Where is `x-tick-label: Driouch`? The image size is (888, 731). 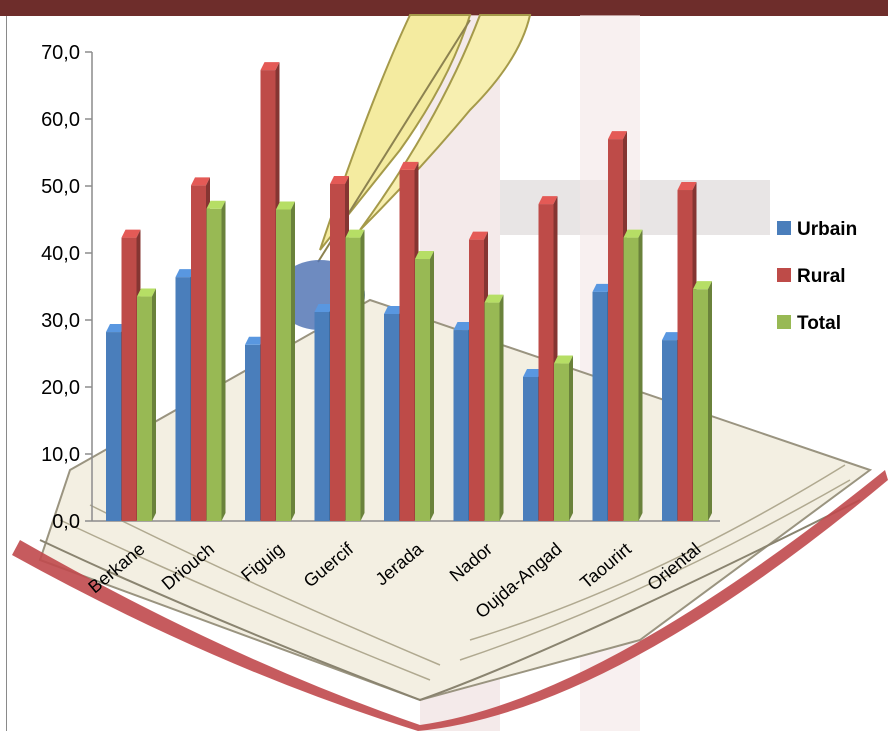
x-tick-label: Driouch is located at coordinates (188, 566).